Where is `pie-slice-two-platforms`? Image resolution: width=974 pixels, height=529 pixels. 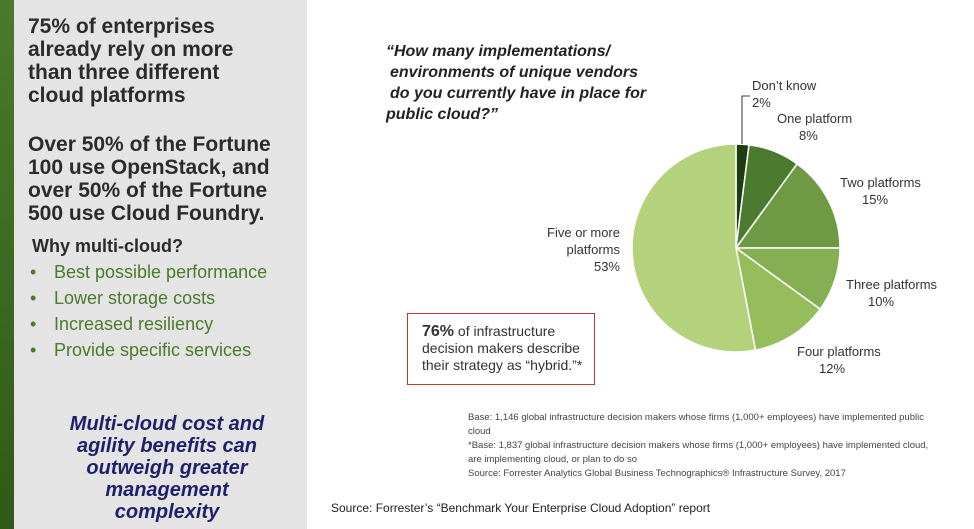
pie-slice-two-platforms is located at coordinates (787, 205).